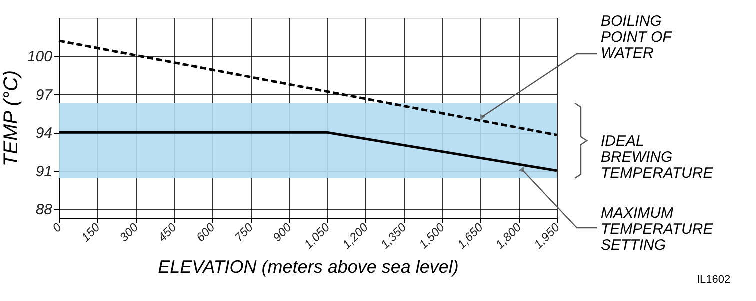  Describe the element at coordinates (45, 210) in the screenshot. I see `y-tick-label: 88` at that location.